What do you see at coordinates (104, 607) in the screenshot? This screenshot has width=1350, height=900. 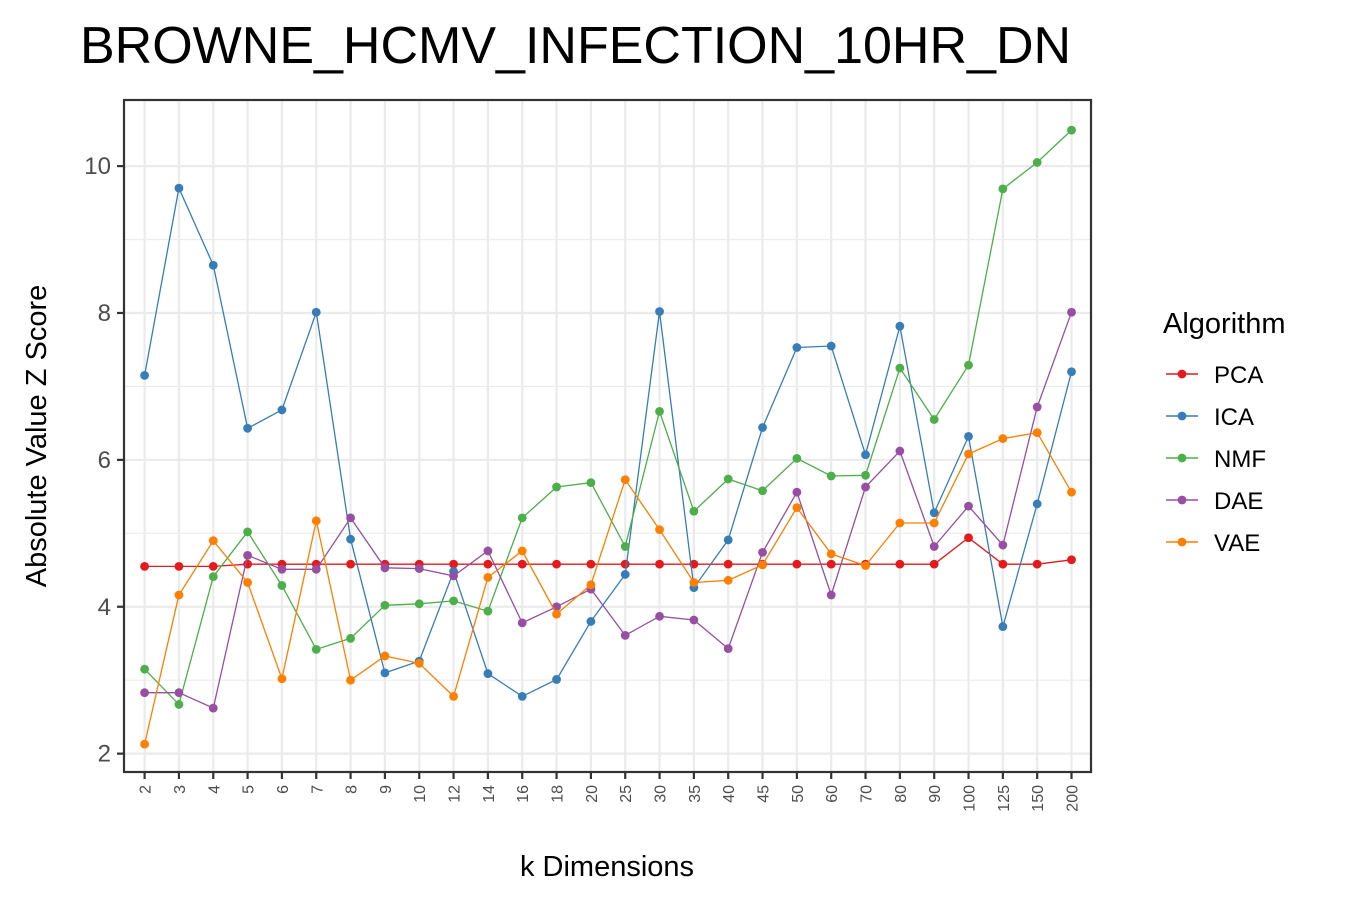 I see `y-tick-label: 4` at bounding box center [104, 607].